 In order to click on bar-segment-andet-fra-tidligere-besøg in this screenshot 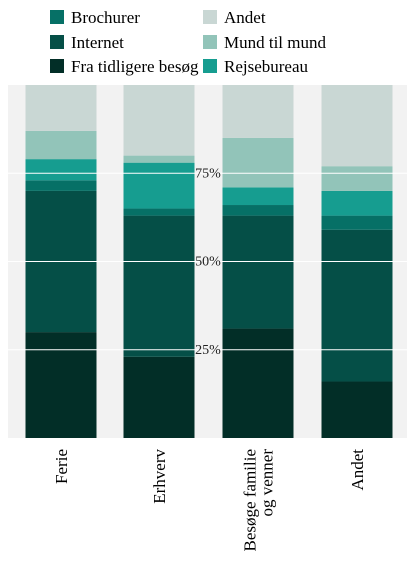, I will do `click(357, 409)`.